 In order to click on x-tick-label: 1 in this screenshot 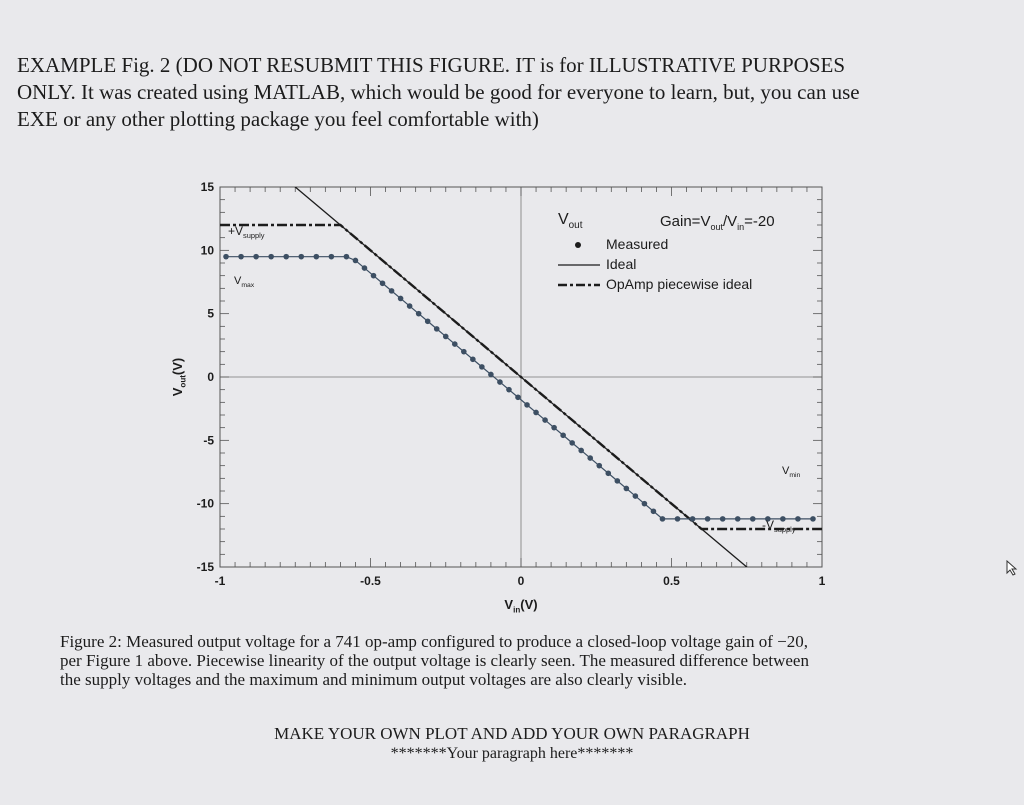, I will do `click(822, 581)`.